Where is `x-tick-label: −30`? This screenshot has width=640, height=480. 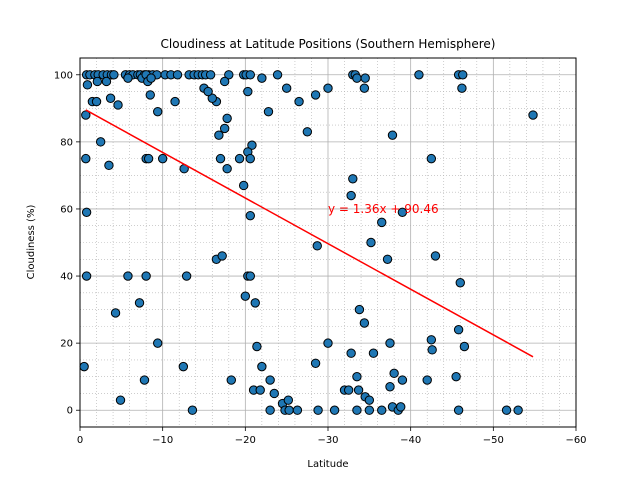 x-tick-label: −30 is located at coordinates (327, 440).